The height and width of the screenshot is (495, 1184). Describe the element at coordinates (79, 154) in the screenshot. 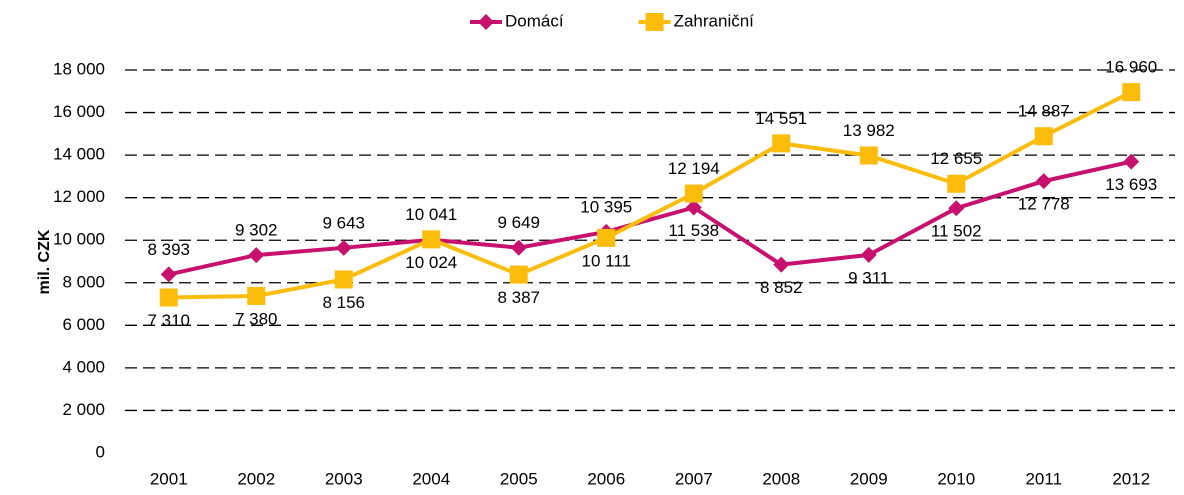

I see `y-tick-label: 14 000` at that location.